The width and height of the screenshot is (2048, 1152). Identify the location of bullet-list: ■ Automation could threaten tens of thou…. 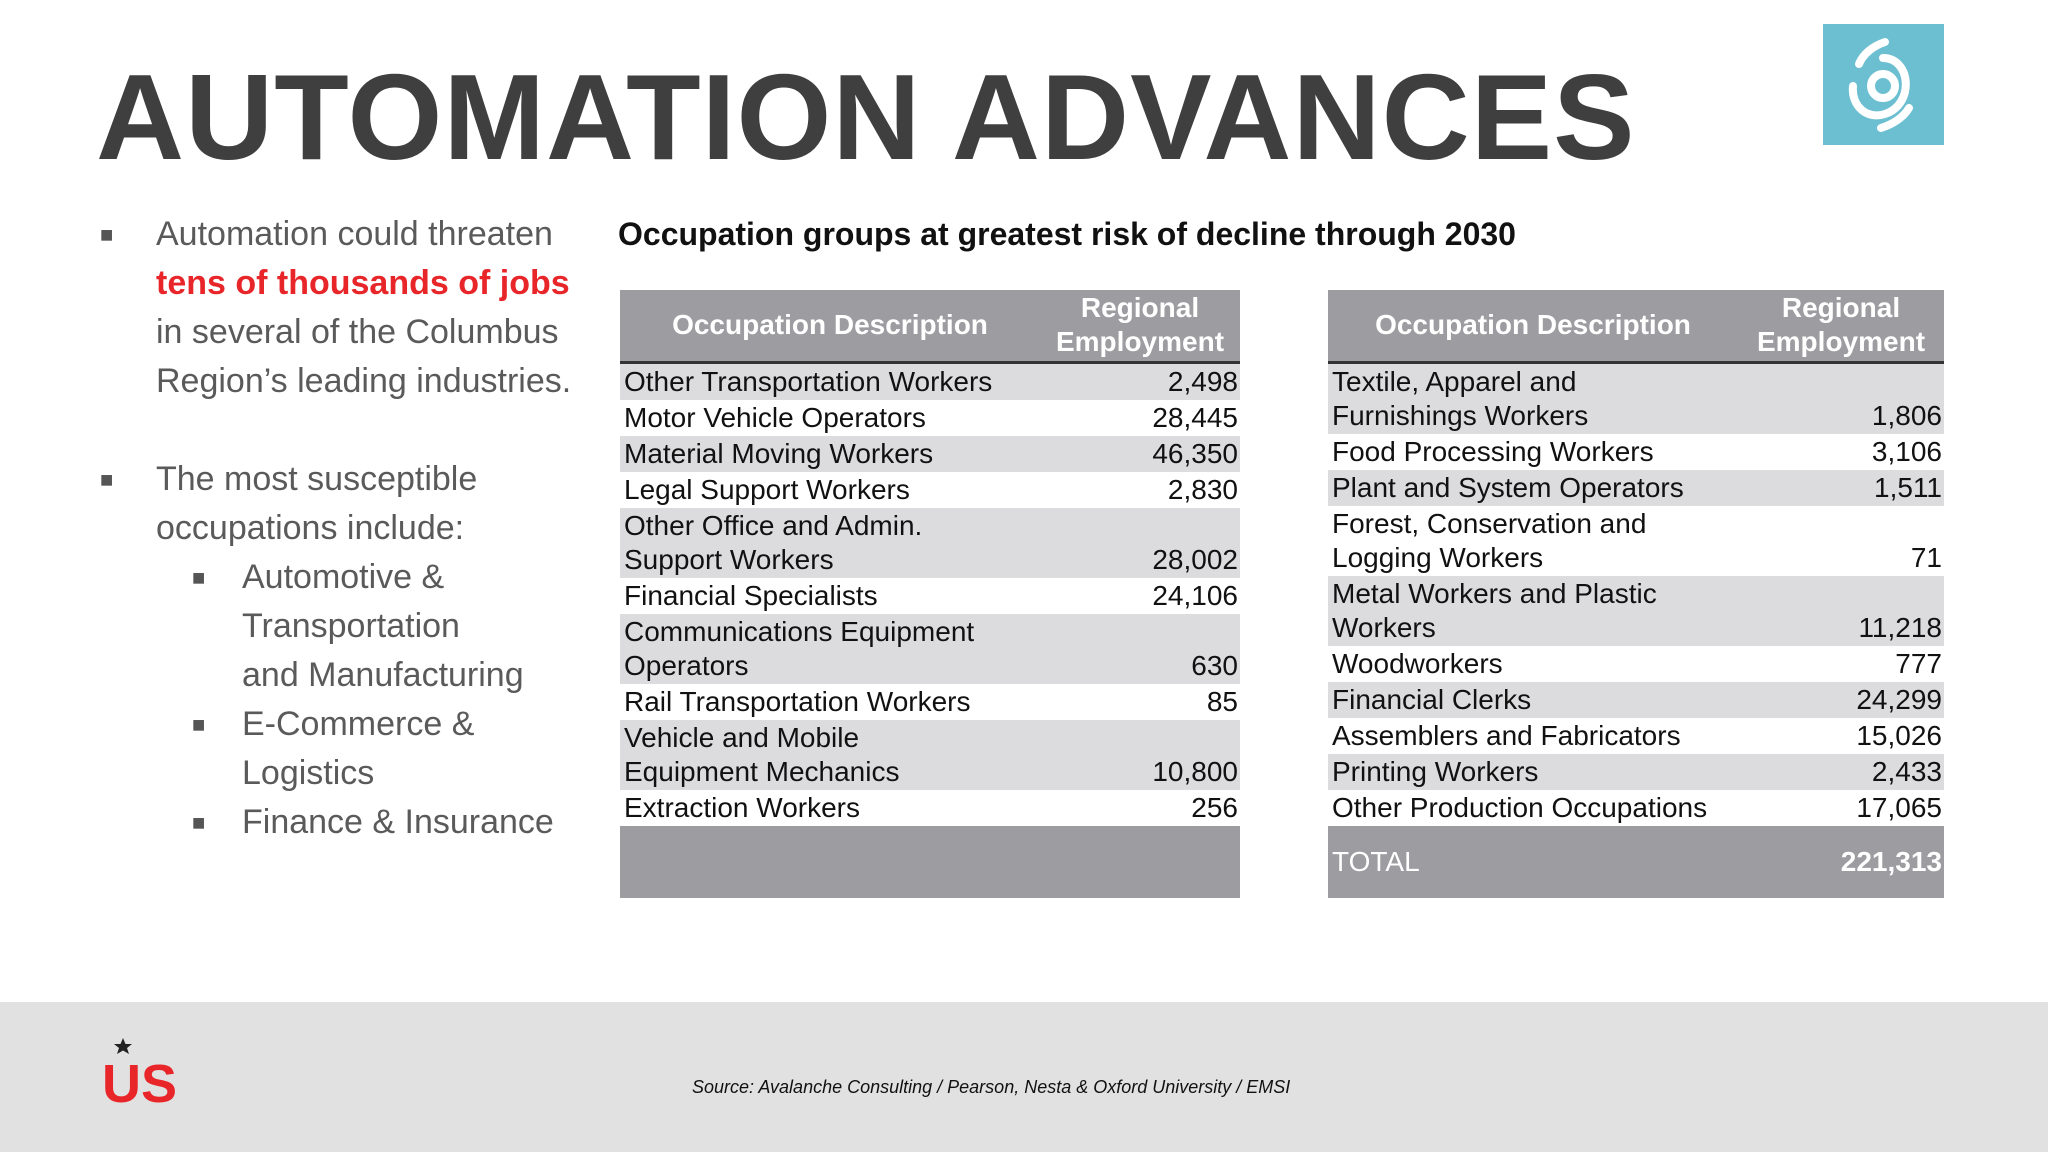
(346, 528).